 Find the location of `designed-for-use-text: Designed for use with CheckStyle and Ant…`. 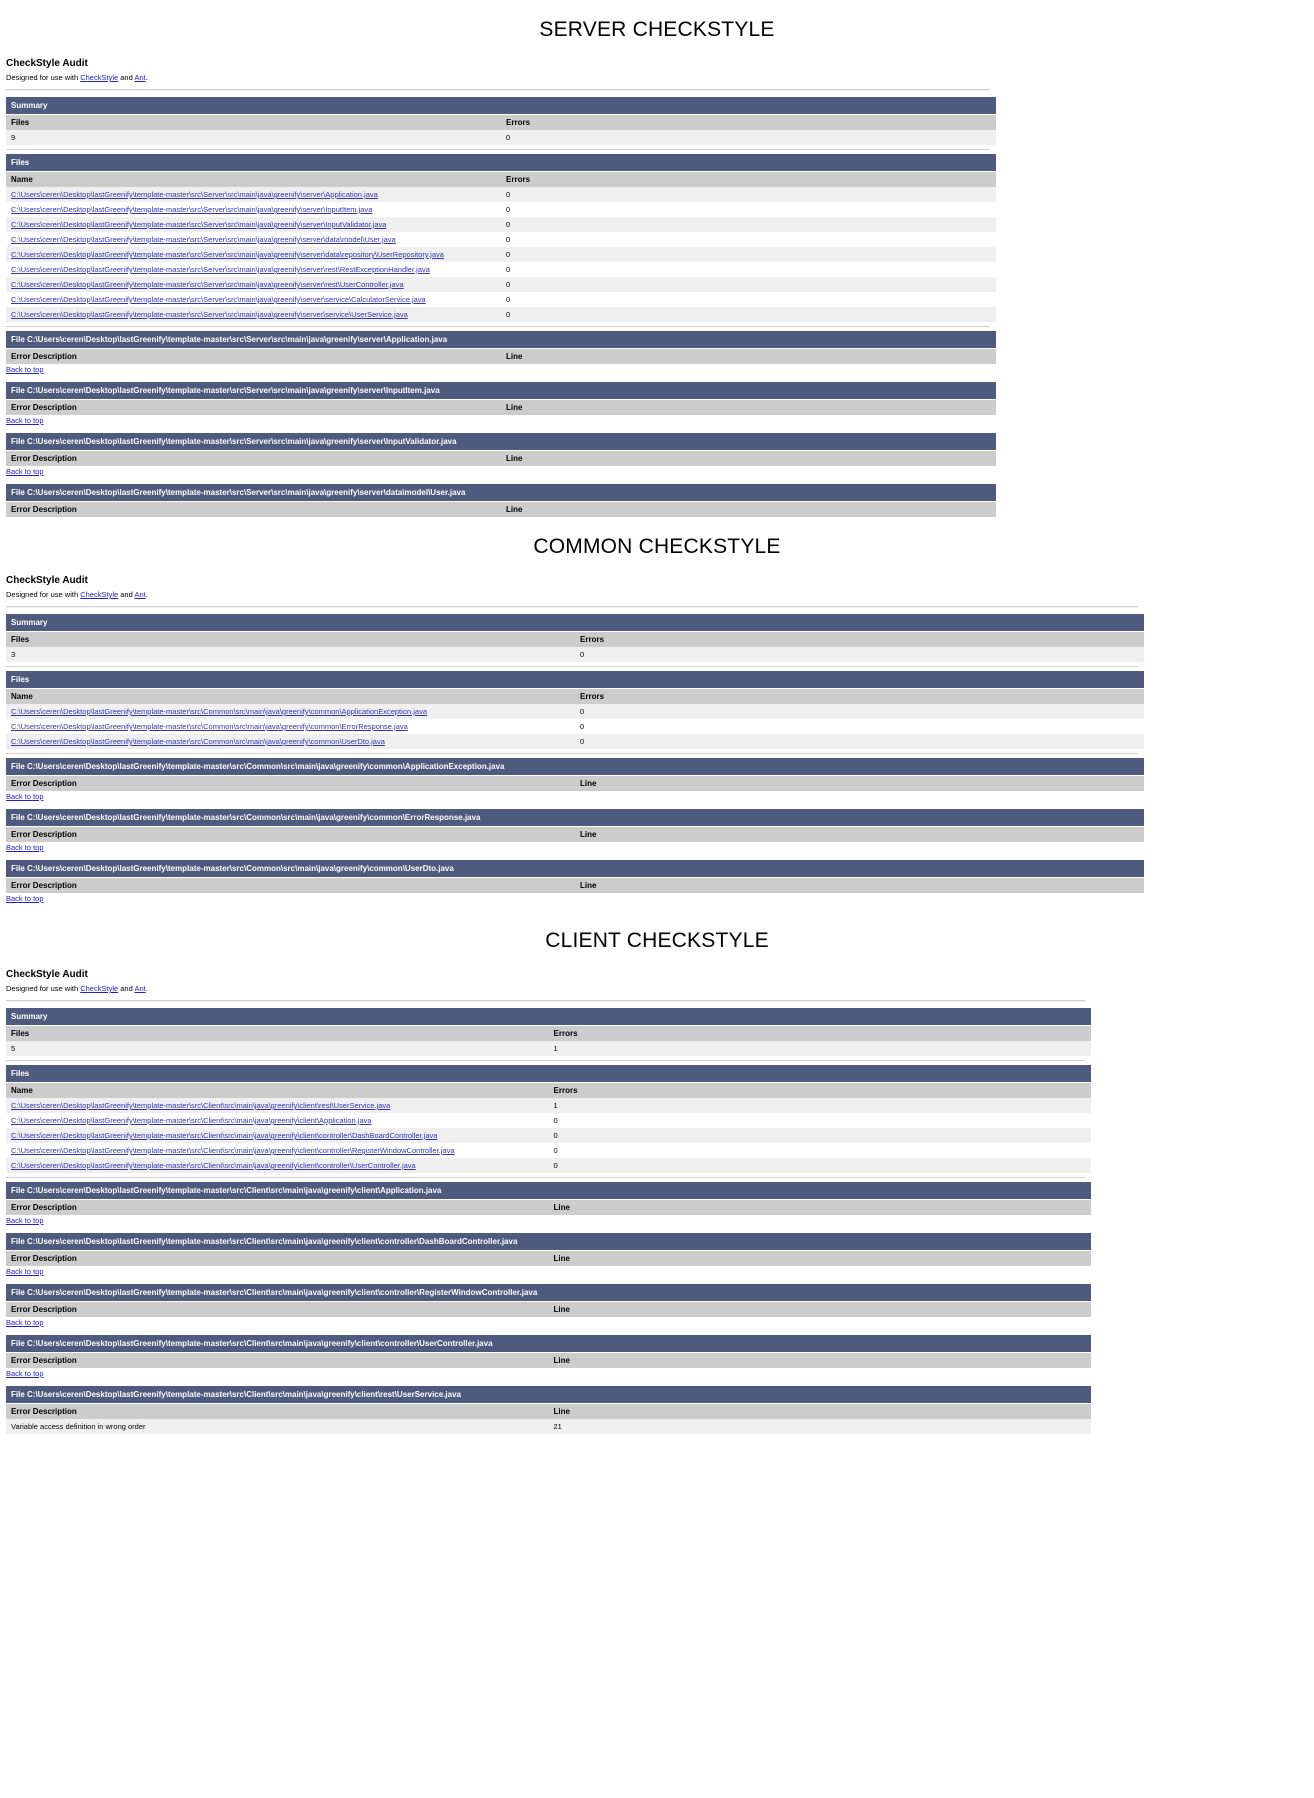

designed-for-use-text: Designed for use with CheckStyle and Ant… is located at coordinates (657, 79).